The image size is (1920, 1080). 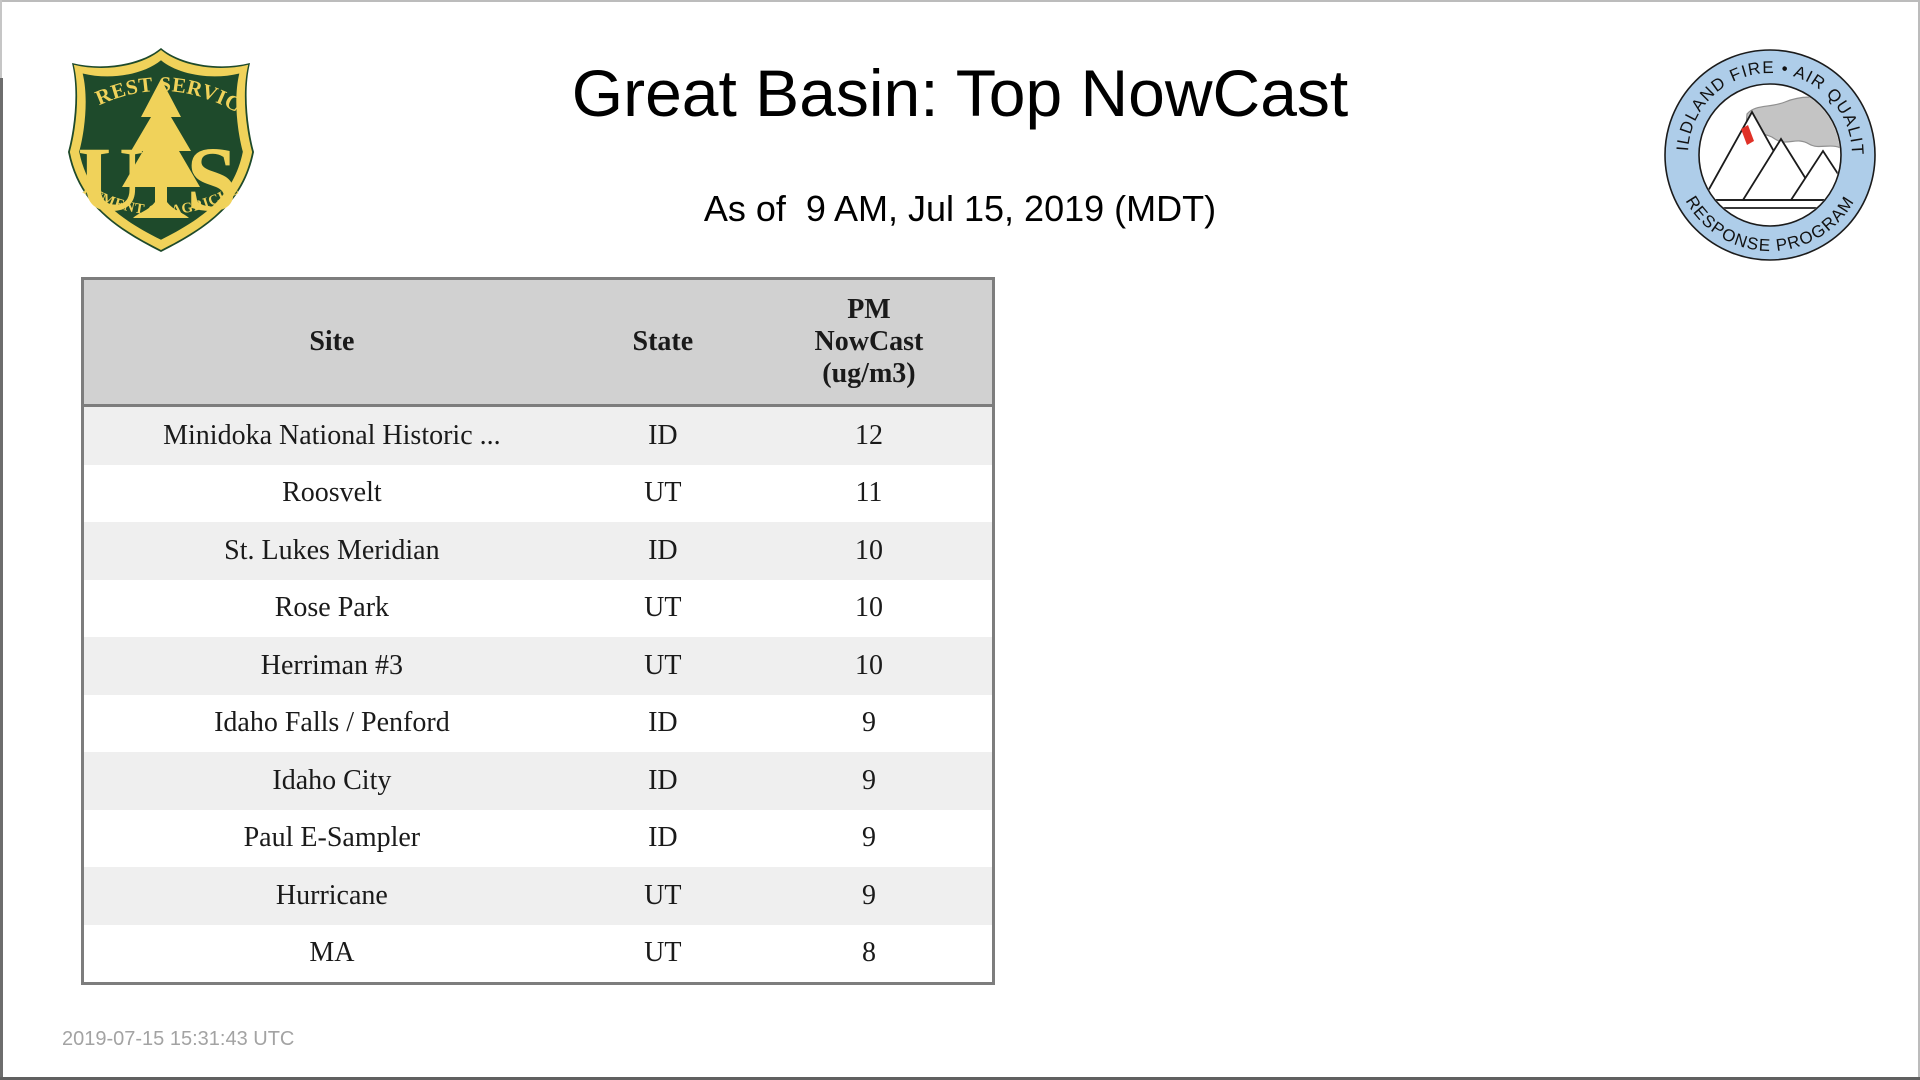 What do you see at coordinates (960, 208) in the screenshot?
I see `page-subtitle: As of 9 AM, Jul 15, 2019 (MDT)` at bounding box center [960, 208].